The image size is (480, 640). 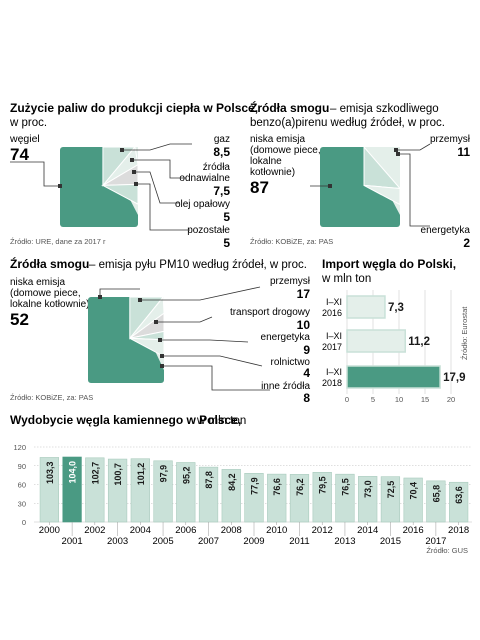 I want to click on mining-year-label-4: 2004, so click(x=140, y=530).